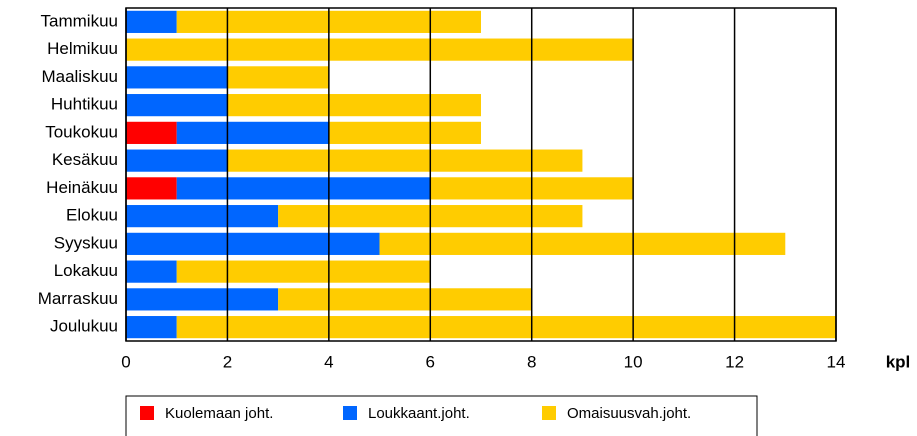 The height and width of the screenshot is (436, 917). Describe the element at coordinates (92, 215) in the screenshot. I see `y-tick-label: Elokuu` at that location.